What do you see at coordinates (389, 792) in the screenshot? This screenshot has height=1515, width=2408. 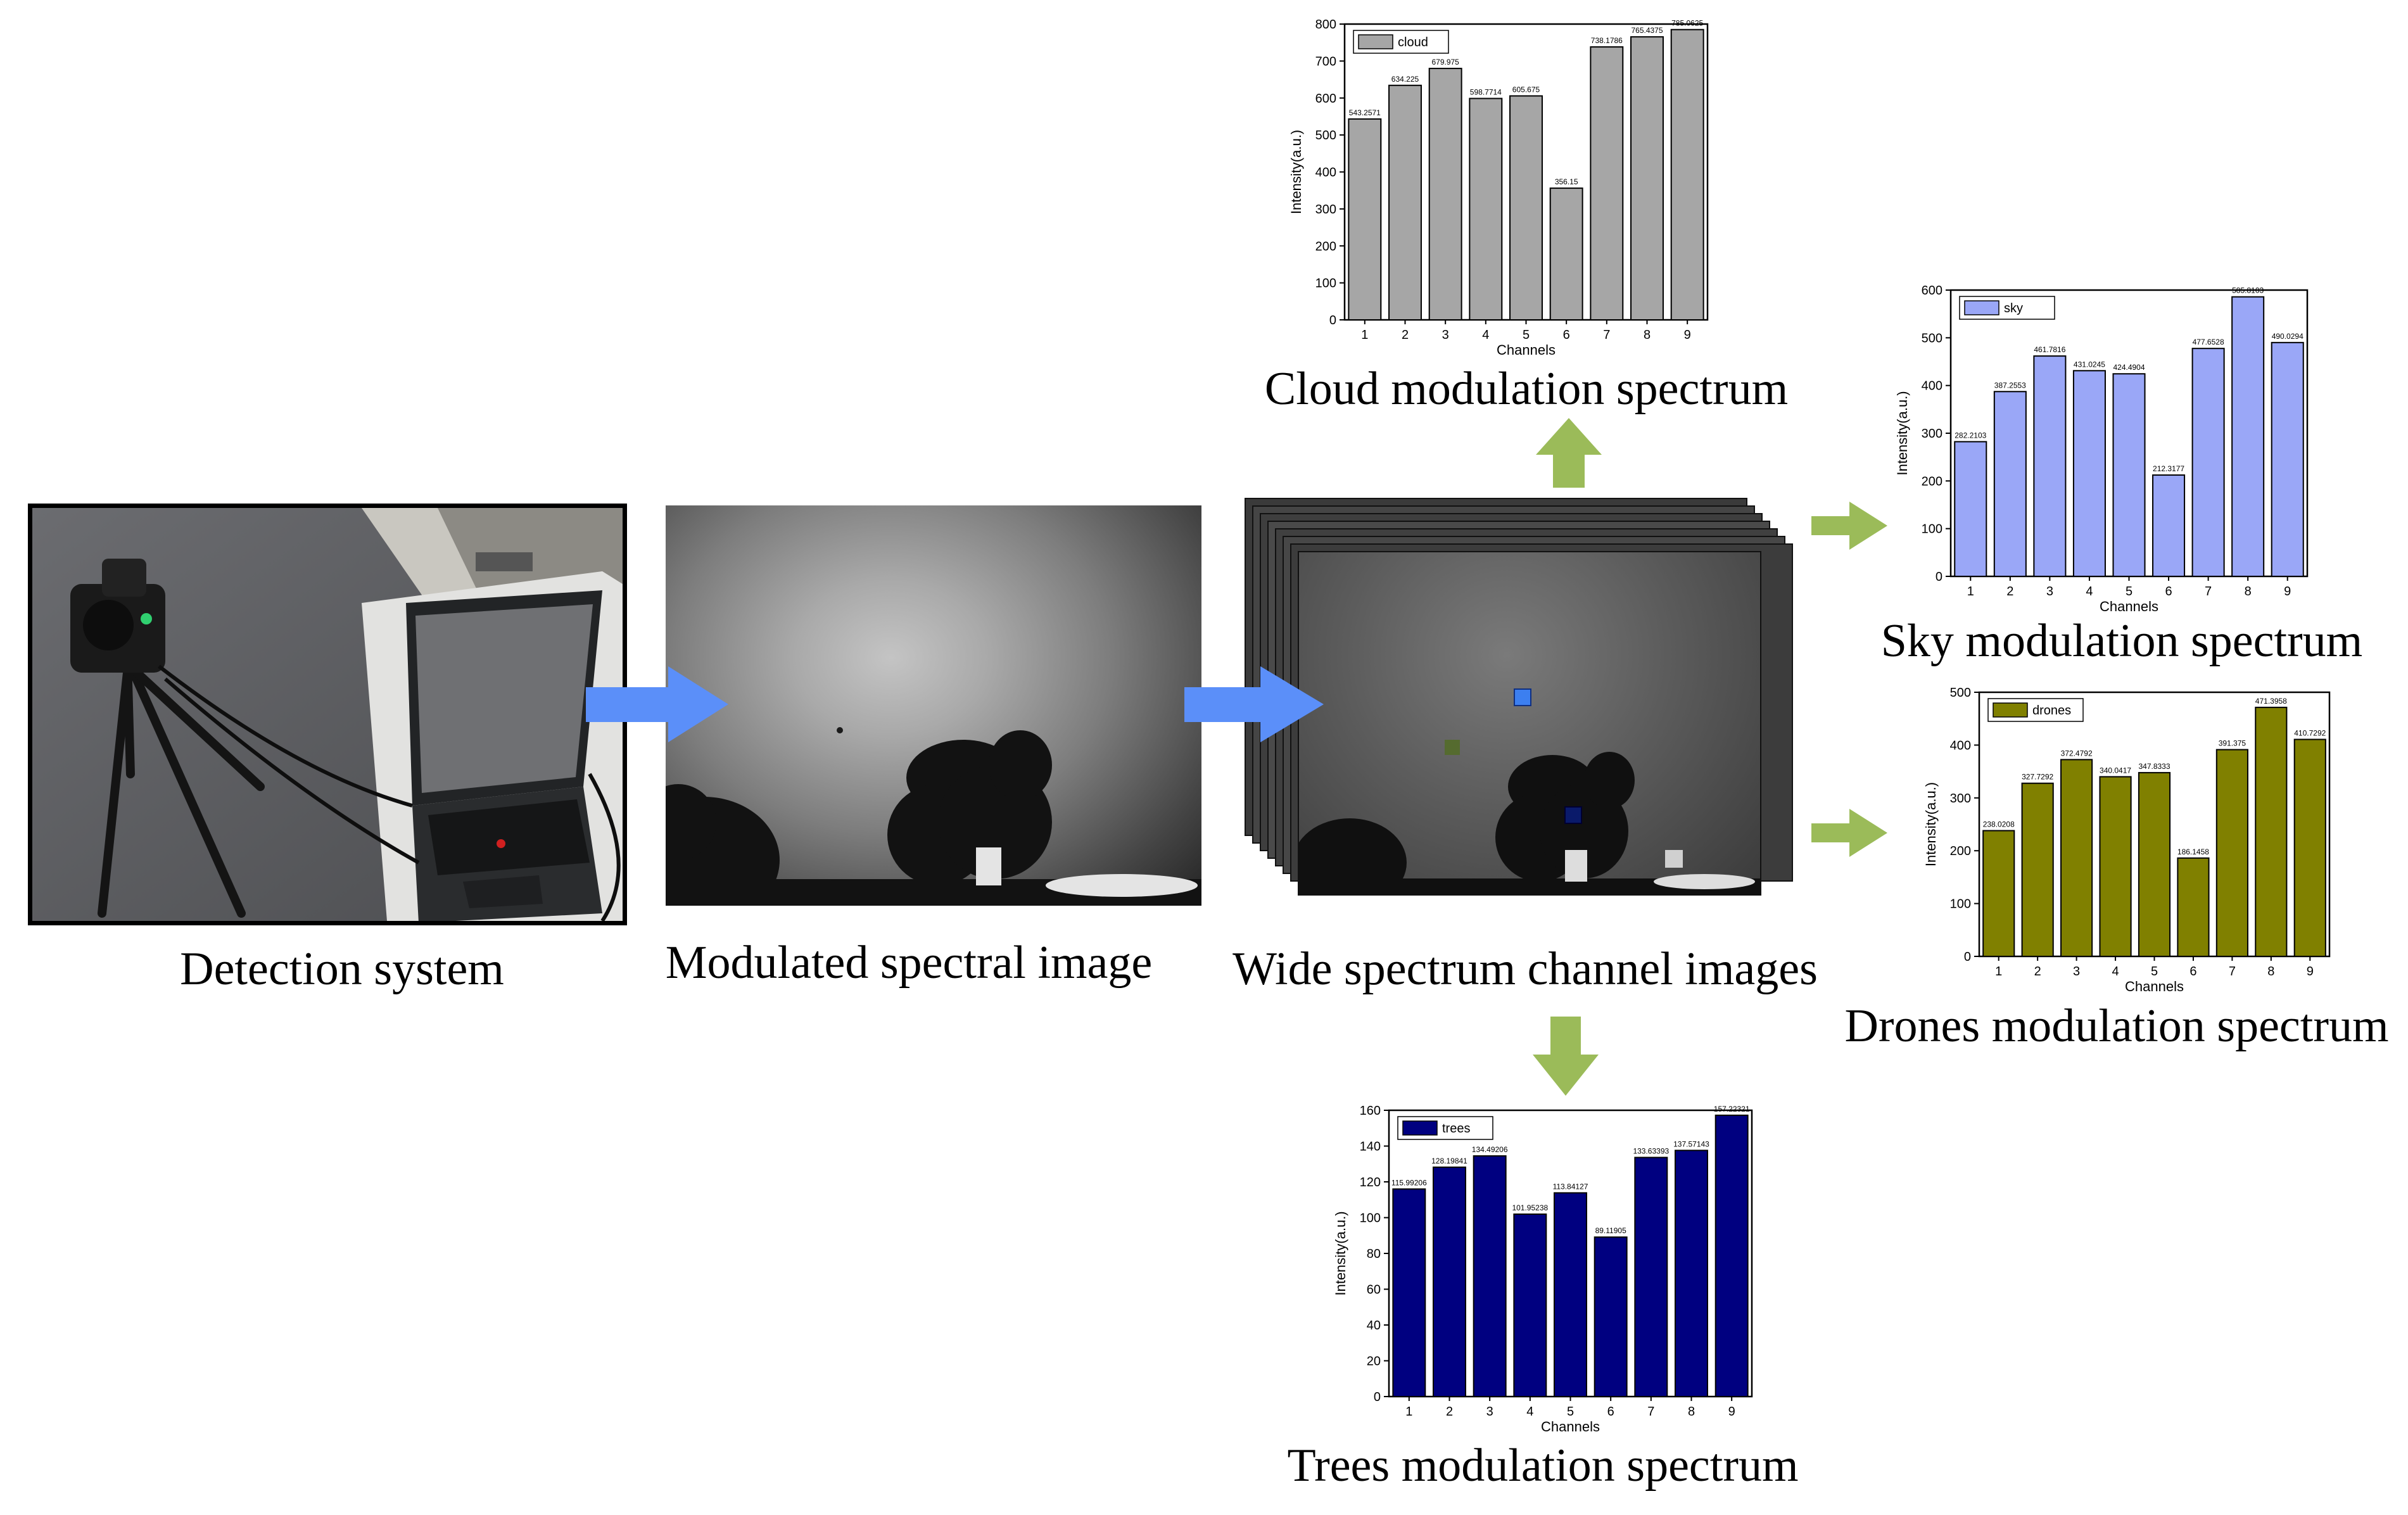 I see `cables` at bounding box center [389, 792].